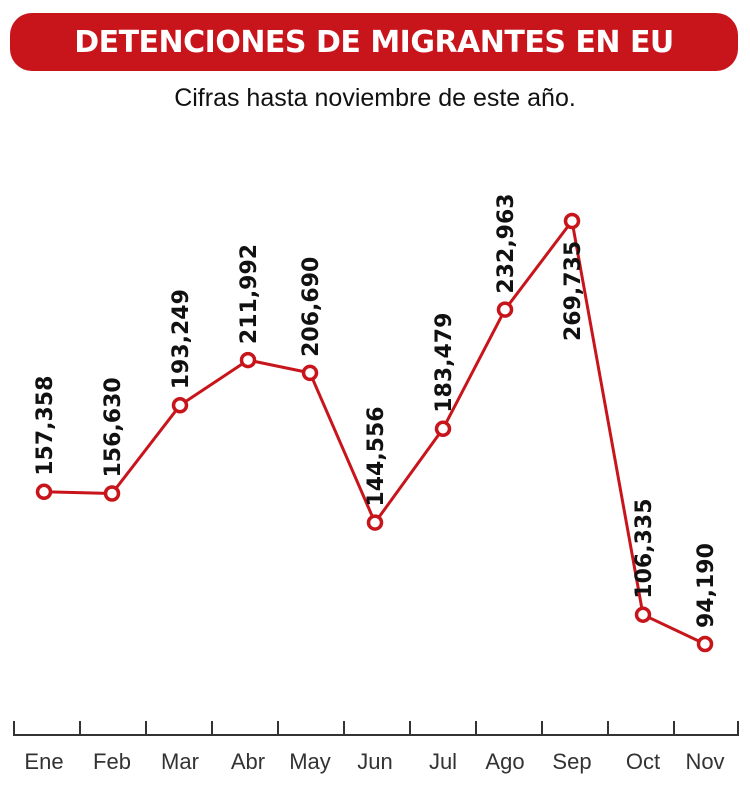 The image size is (750, 790). I want to click on x-tick-label-mar: Mar, so click(180, 761).